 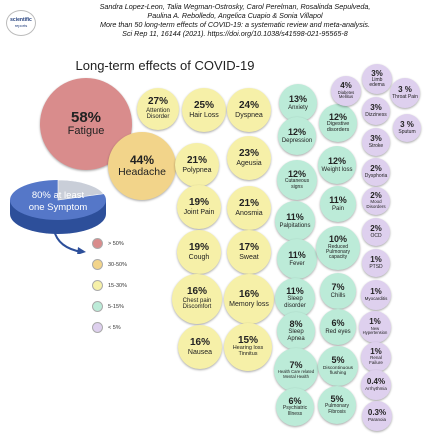 What do you see at coordinates (337, 409) in the screenshot?
I see `effect-label: Pulmonary Fibrosis` at bounding box center [337, 409].